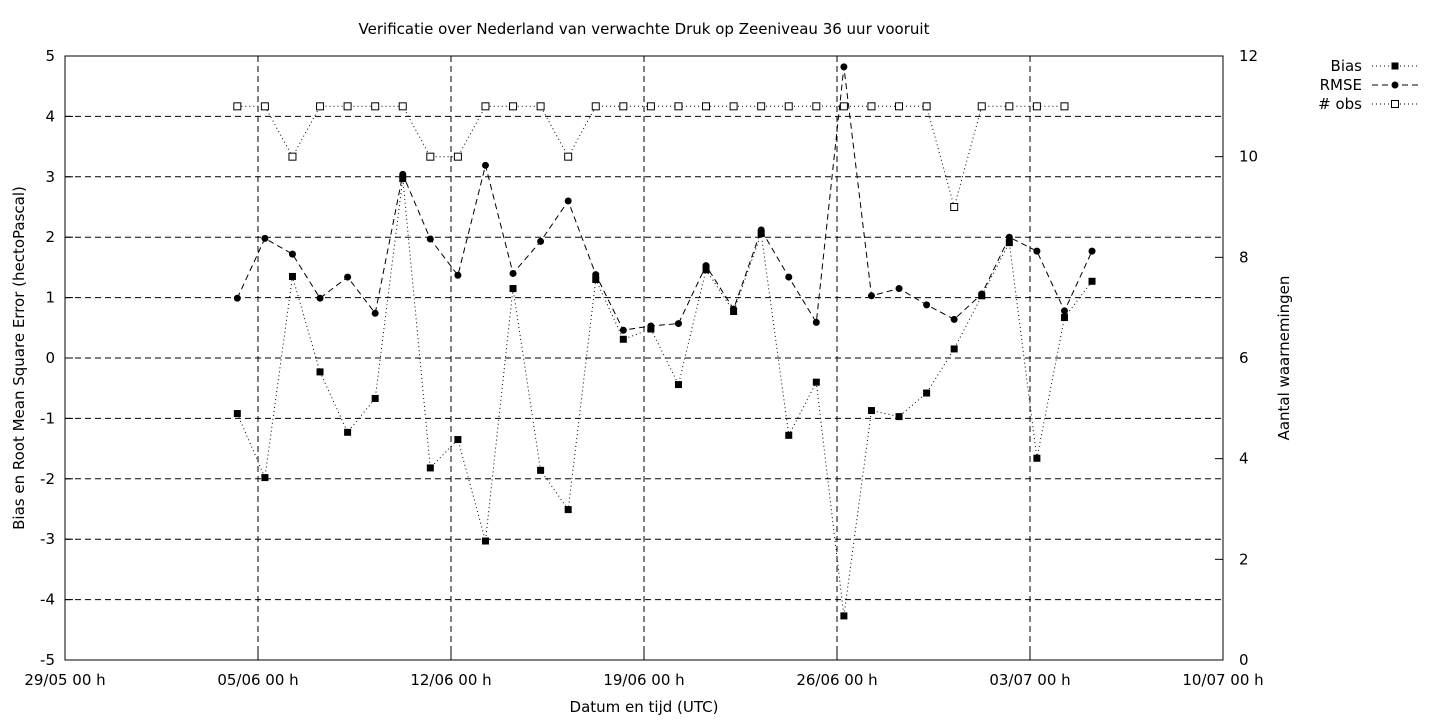 This screenshot has width=1440, height=720. I want to click on legend-label-bias: Bias, so click(1347, 66).